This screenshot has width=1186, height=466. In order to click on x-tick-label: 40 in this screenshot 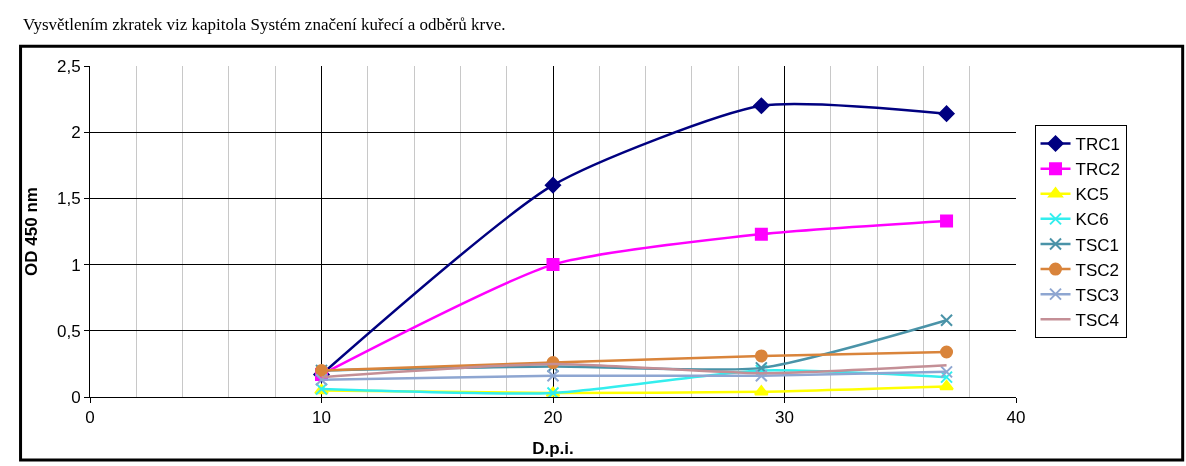, I will do `click(1016, 418)`.